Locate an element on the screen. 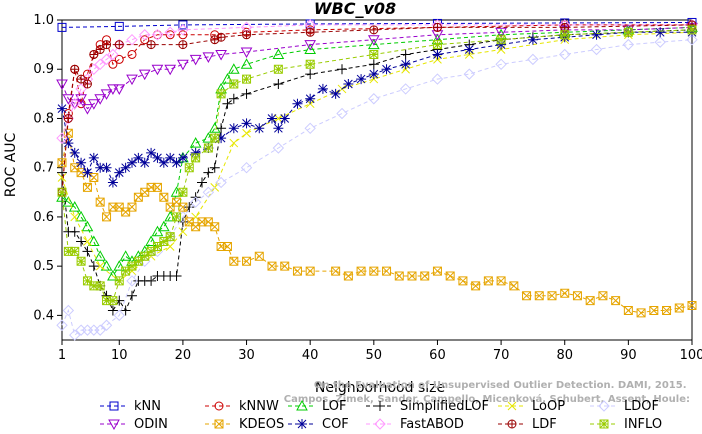 The height and width of the screenshot is (434, 702). x-tick-label: 80 is located at coordinates (564, 355).